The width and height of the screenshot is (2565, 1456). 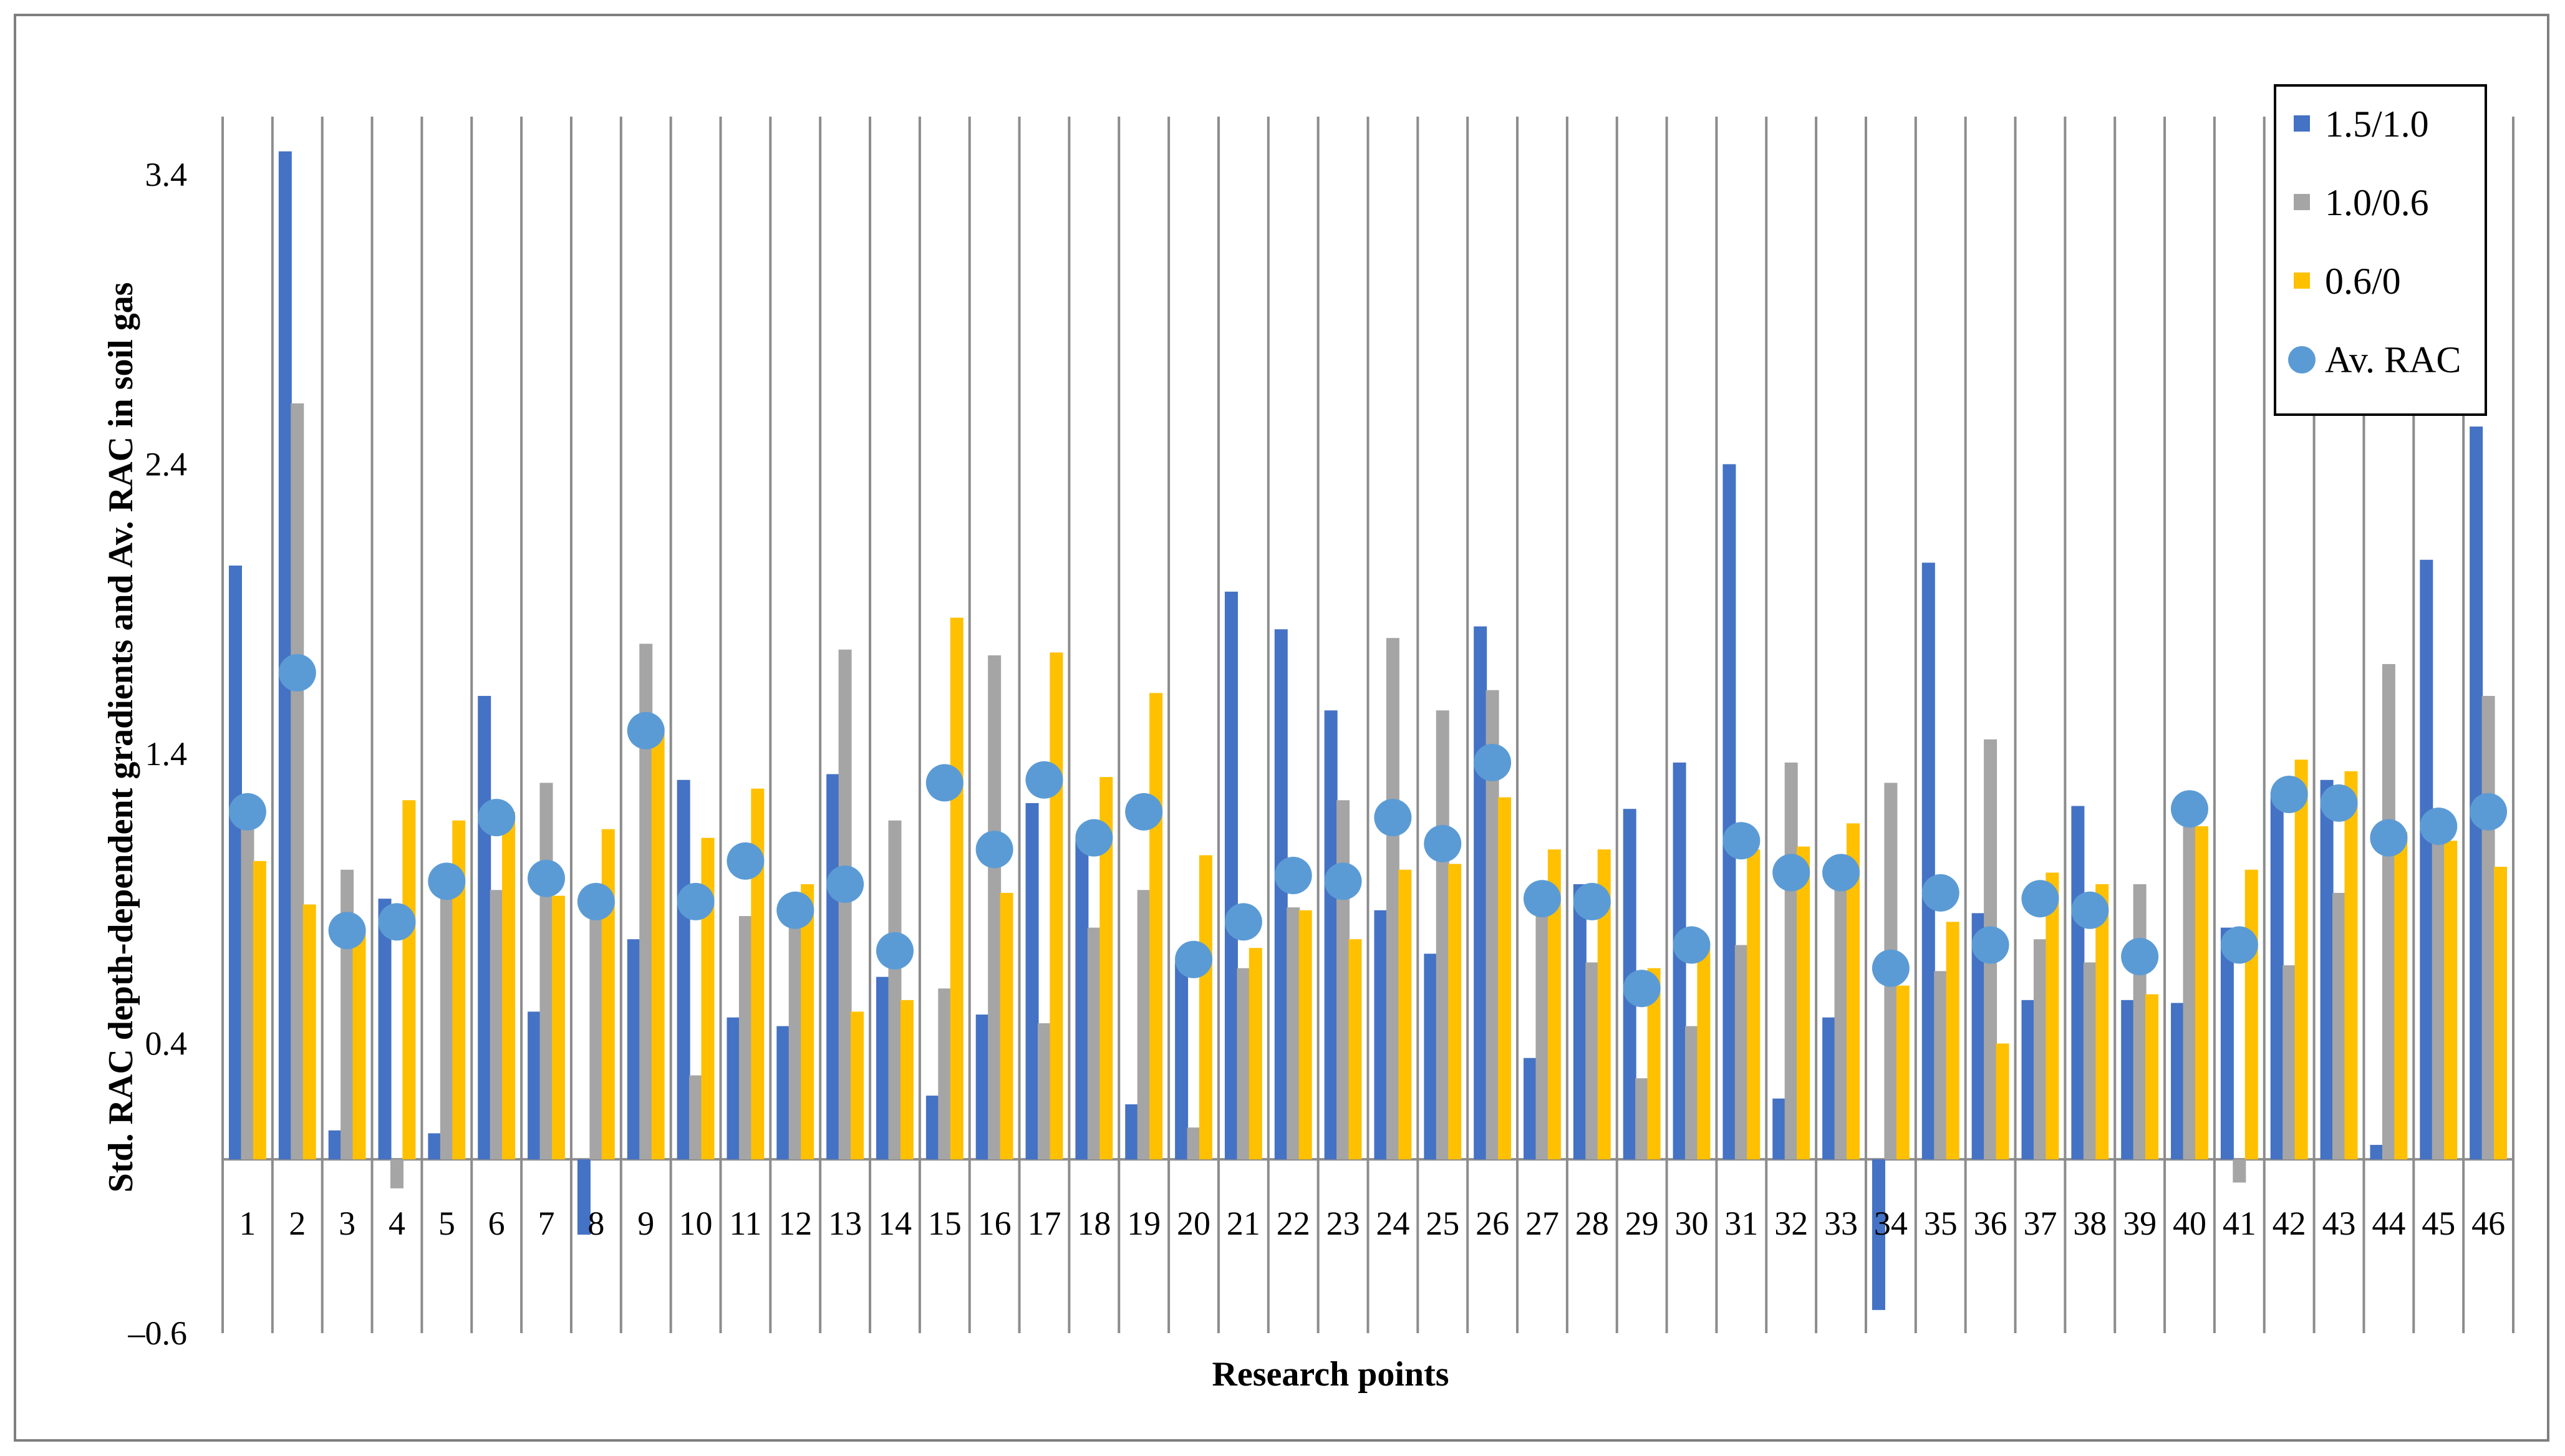 I want to click on x-tick-label: 46, so click(x=2488, y=1224).